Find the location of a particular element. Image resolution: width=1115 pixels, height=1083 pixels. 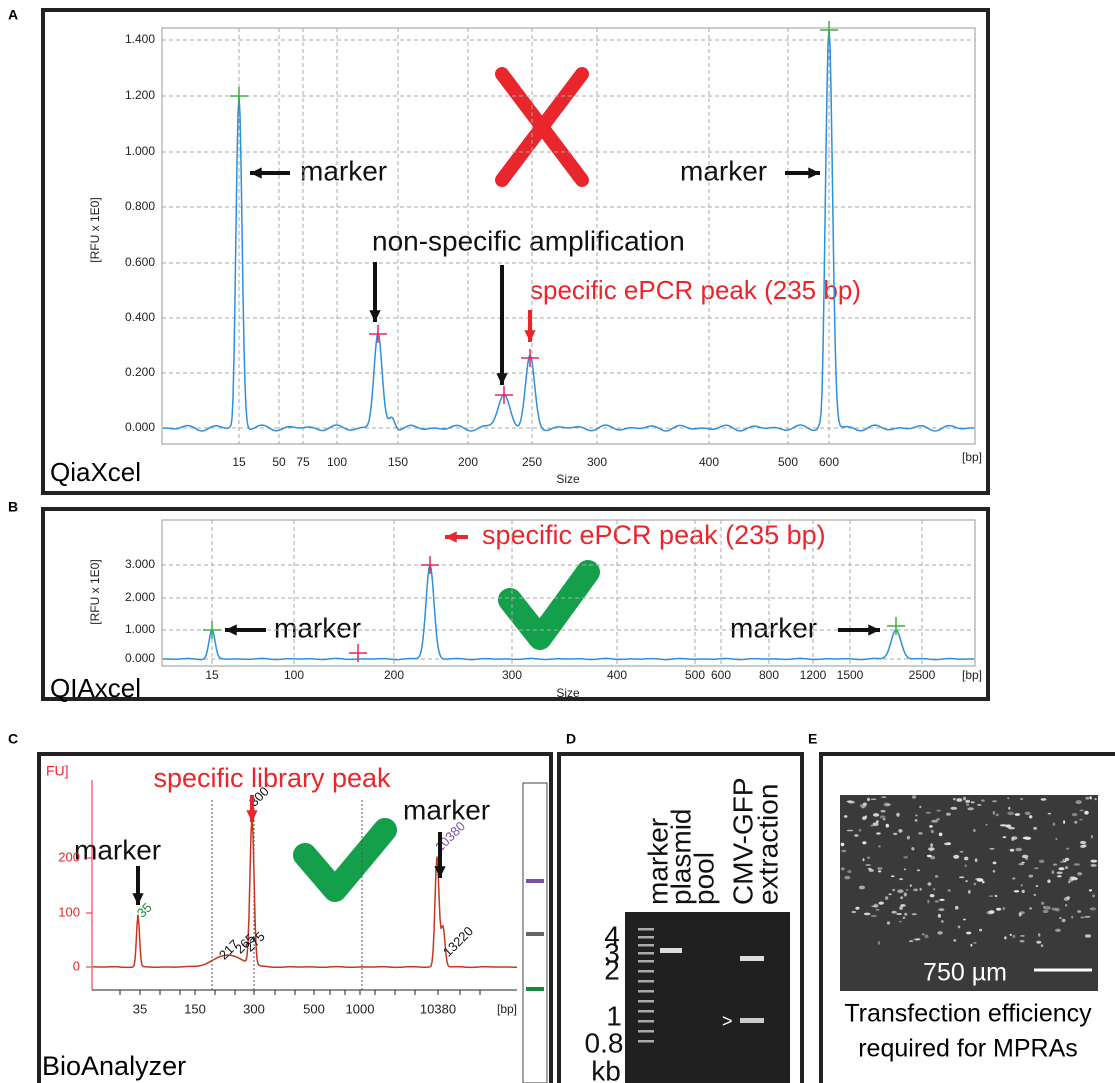

ladder-label: 0.8 is located at coordinates (604, 1042).